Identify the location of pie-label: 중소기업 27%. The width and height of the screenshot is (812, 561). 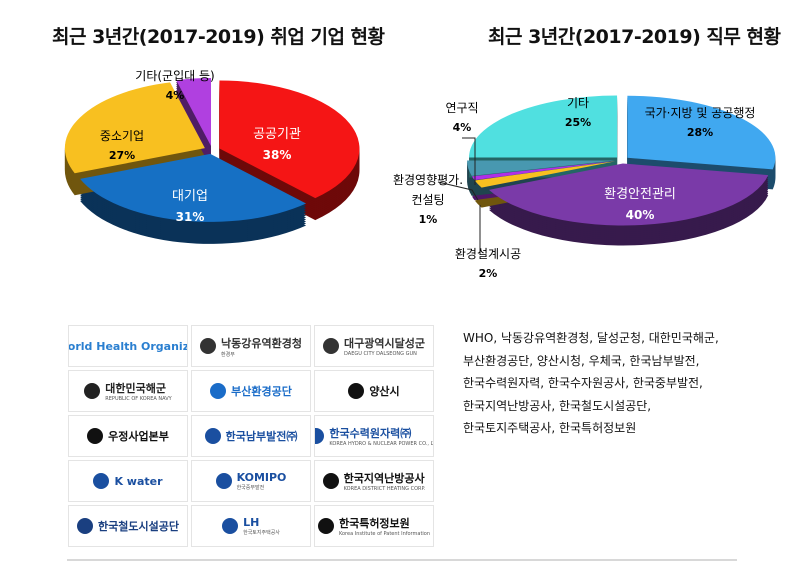
(122, 145).